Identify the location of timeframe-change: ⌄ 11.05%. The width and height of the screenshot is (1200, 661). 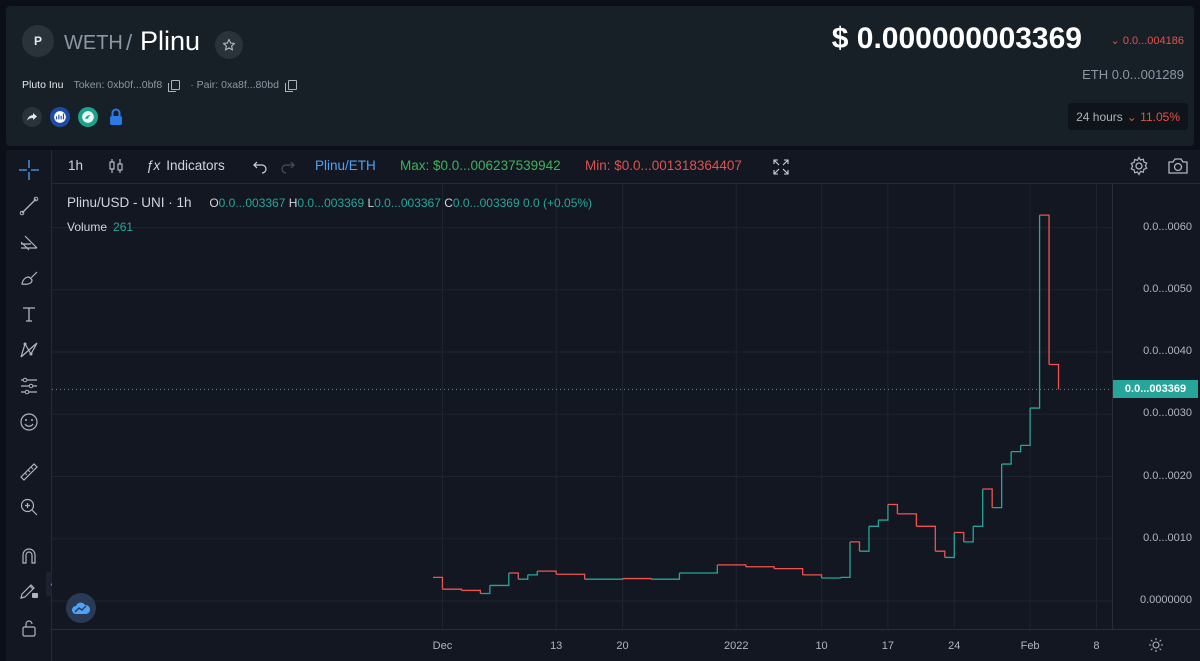
(1153, 116).